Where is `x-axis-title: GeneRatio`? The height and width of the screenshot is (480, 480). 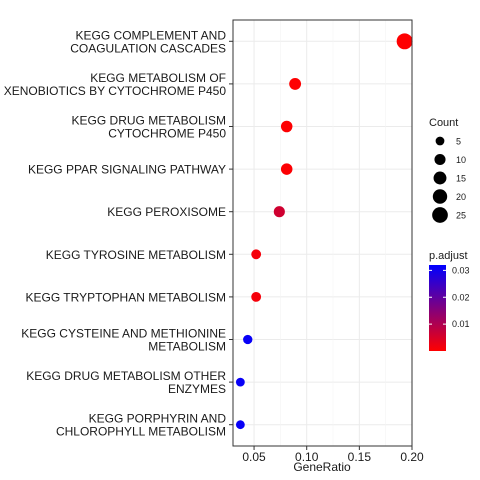
x-axis-title: GeneRatio is located at coordinates (322, 467).